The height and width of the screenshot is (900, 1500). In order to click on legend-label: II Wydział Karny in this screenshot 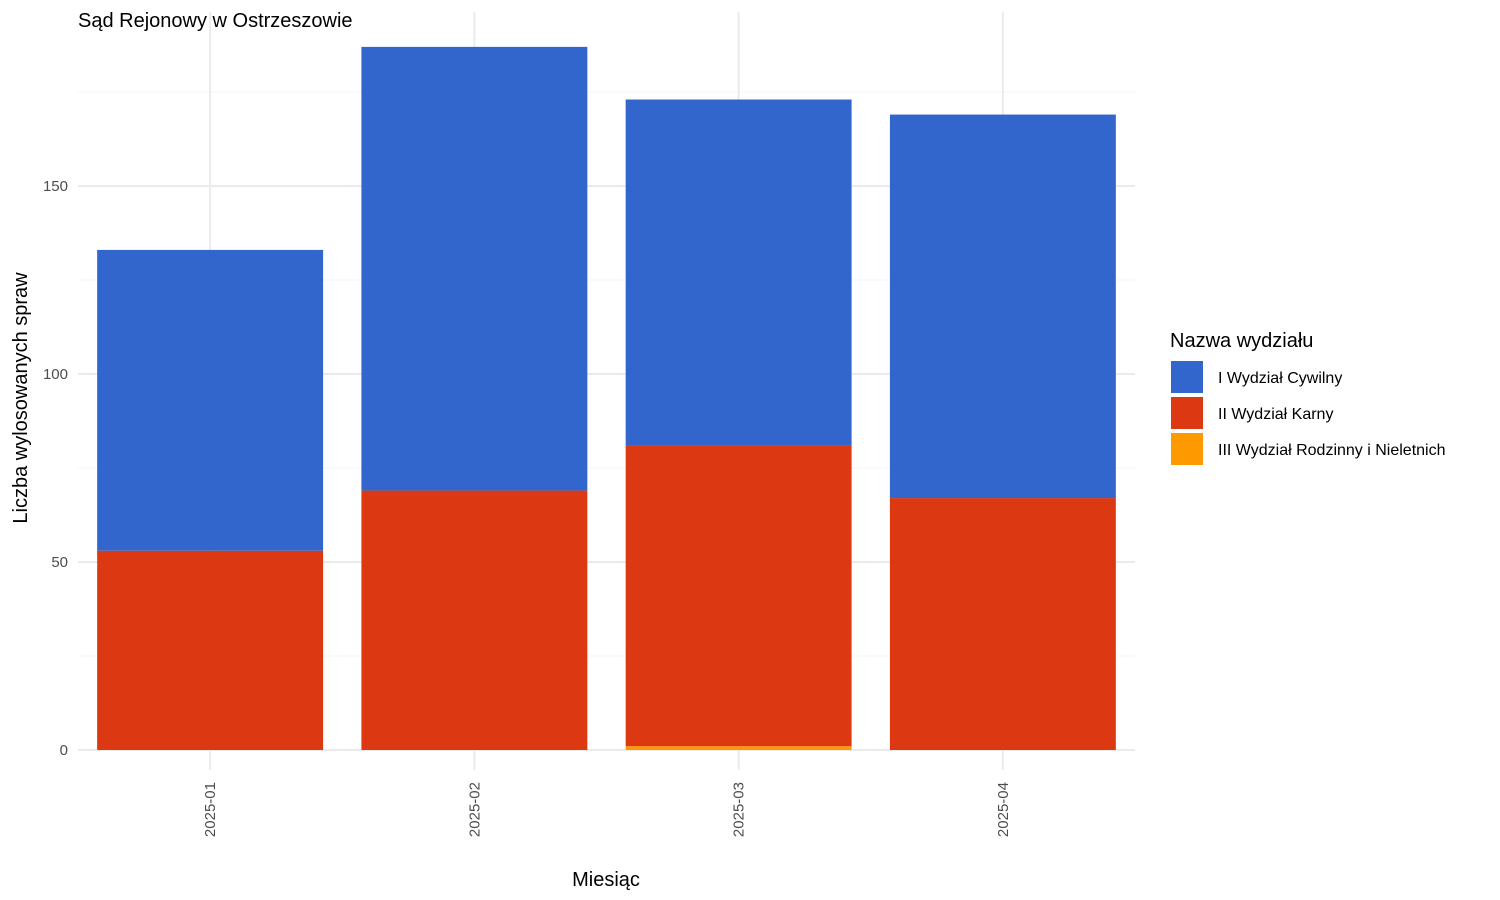, I will do `click(1275, 414)`.